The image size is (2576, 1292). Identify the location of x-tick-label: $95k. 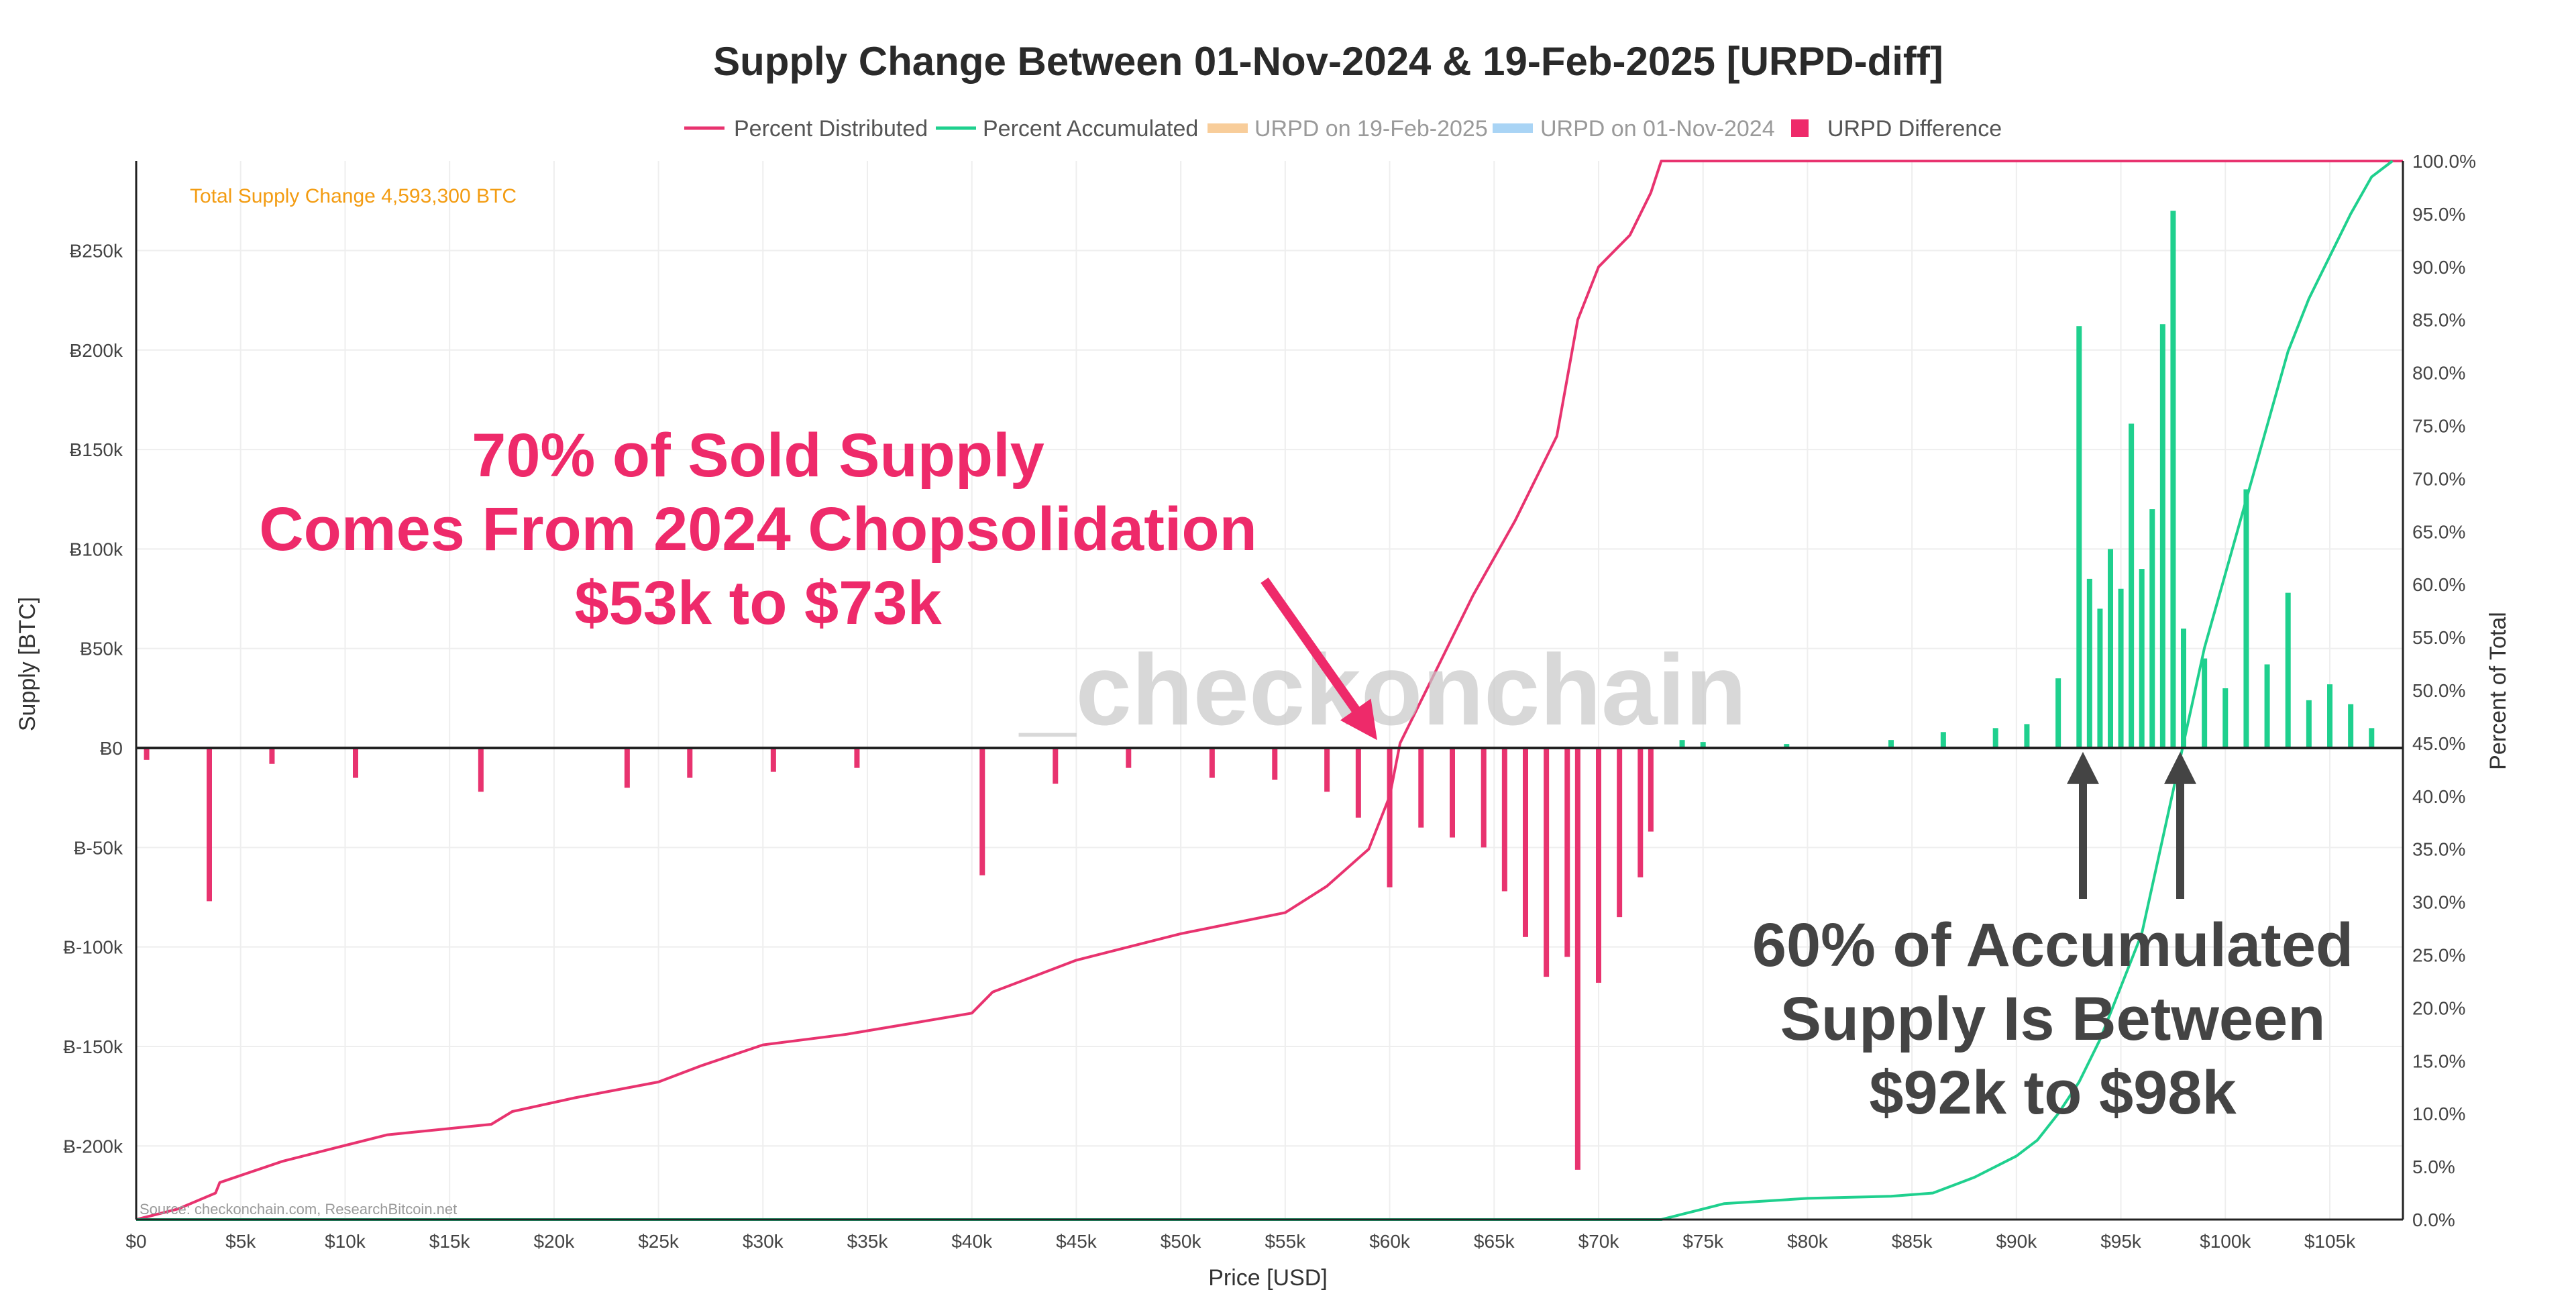
(2121, 1241).